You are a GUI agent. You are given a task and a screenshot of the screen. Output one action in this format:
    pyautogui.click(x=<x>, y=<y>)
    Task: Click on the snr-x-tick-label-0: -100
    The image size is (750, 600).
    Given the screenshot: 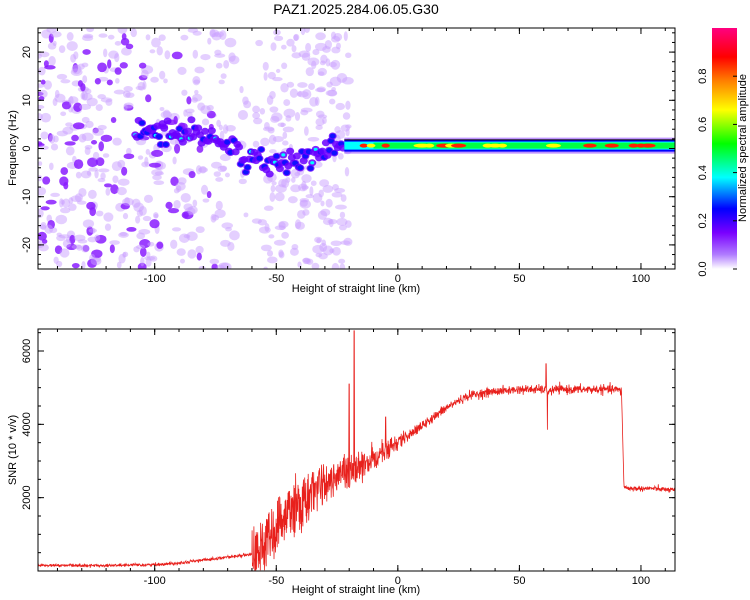 What is the action you would take?
    pyautogui.click(x=155, y=581)
    